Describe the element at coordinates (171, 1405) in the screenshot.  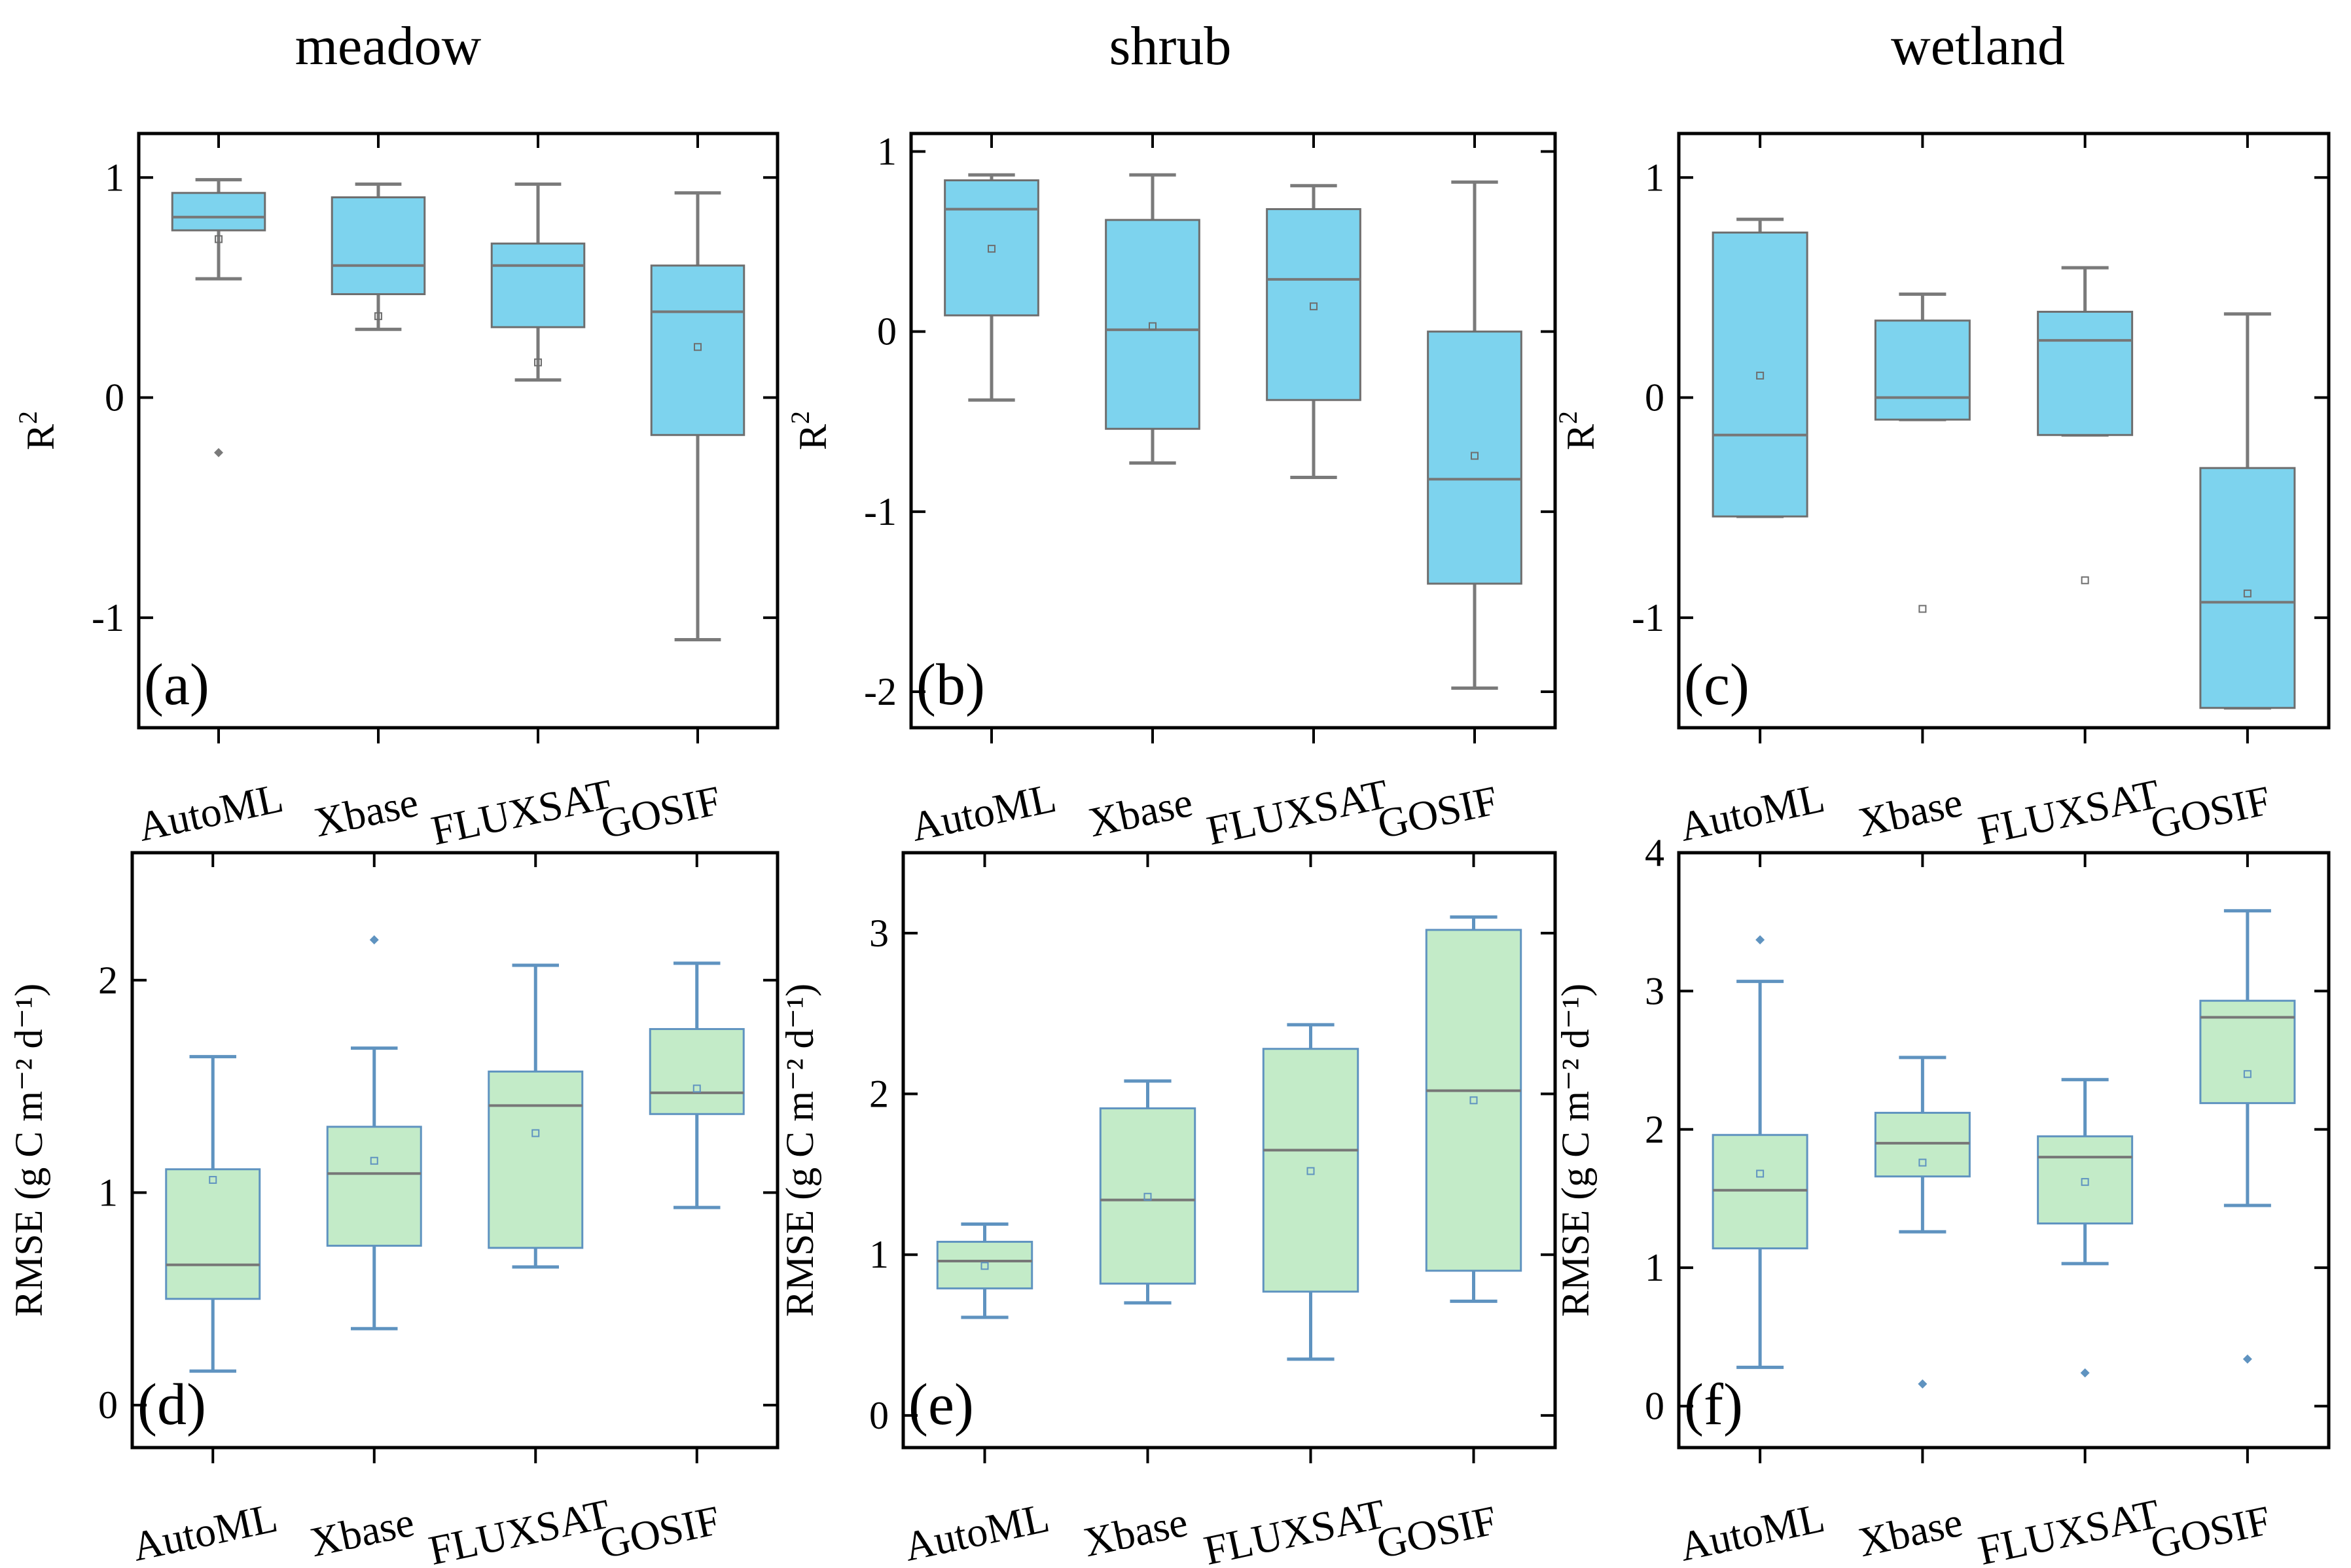
I see `panel-letter: (d)` at that location.